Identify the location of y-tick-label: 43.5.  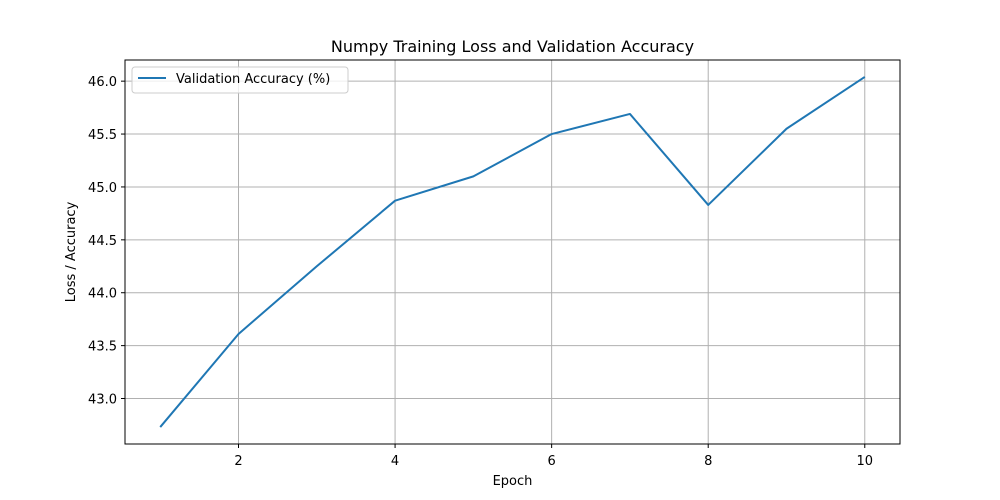
(102, 347).